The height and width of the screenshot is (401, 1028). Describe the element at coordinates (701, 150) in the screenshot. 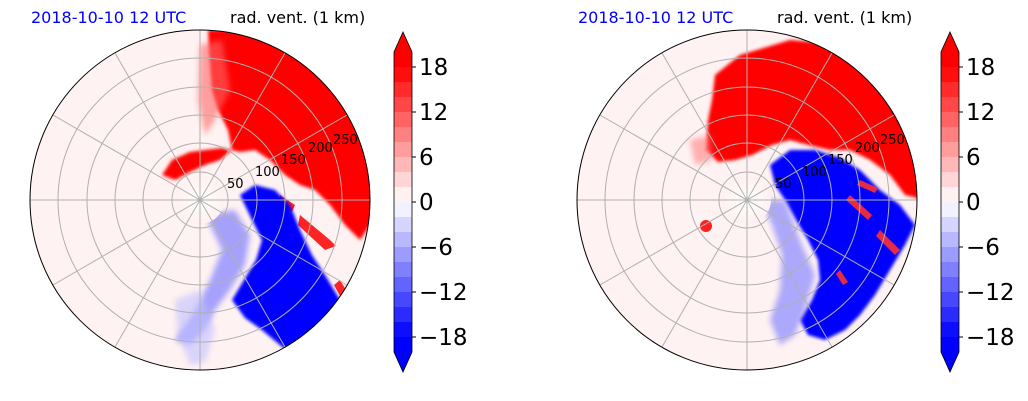

I see `positive-fringe` at that location.